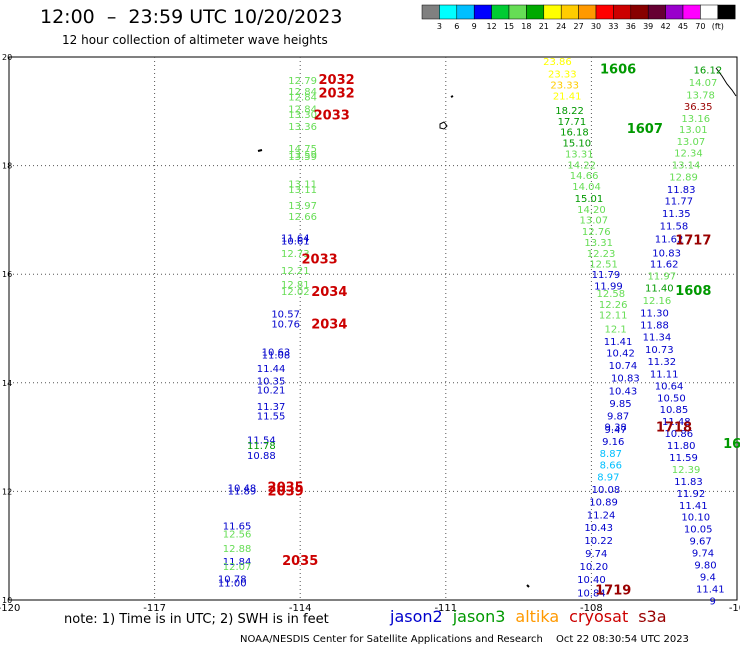  Describe the element at coordinates (726, 82) in the screenshot. I see `coastline-fragment` at that location.